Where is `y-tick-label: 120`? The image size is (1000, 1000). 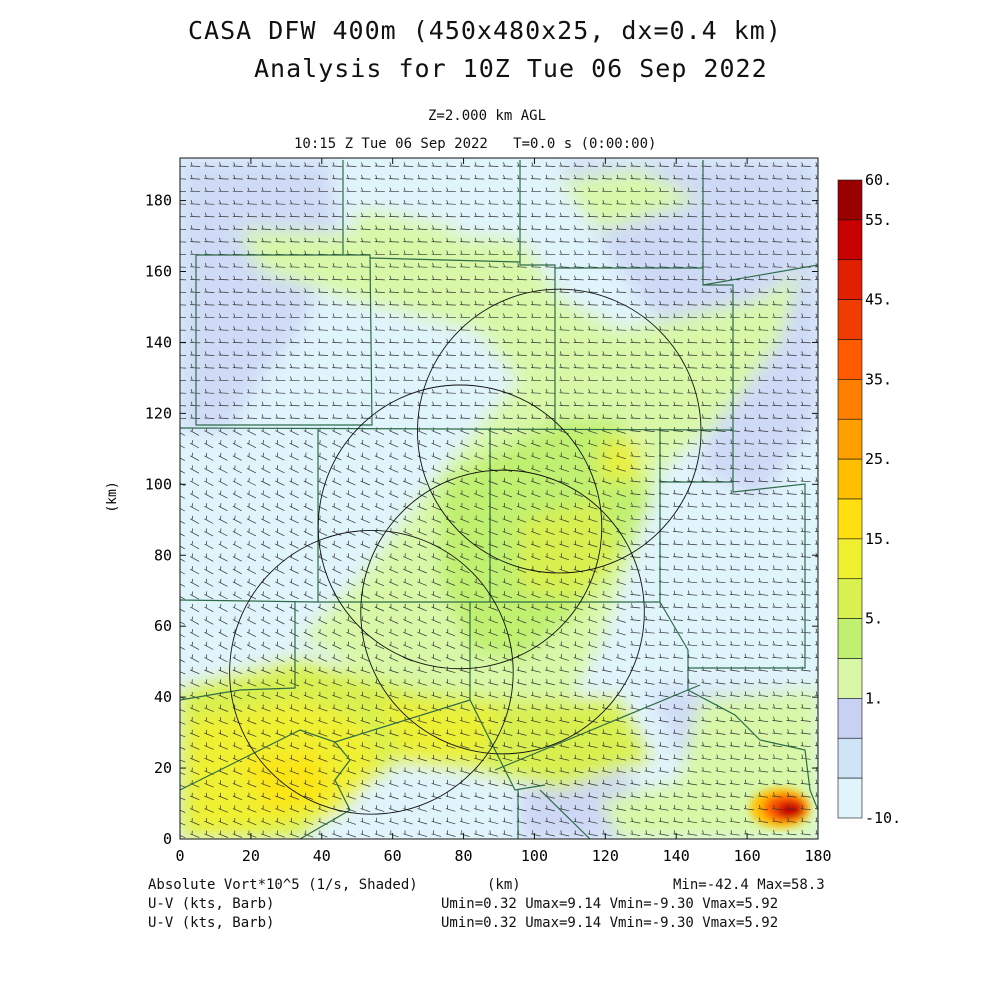
y-tick-label: 120 is located at coordinates (158, 413).